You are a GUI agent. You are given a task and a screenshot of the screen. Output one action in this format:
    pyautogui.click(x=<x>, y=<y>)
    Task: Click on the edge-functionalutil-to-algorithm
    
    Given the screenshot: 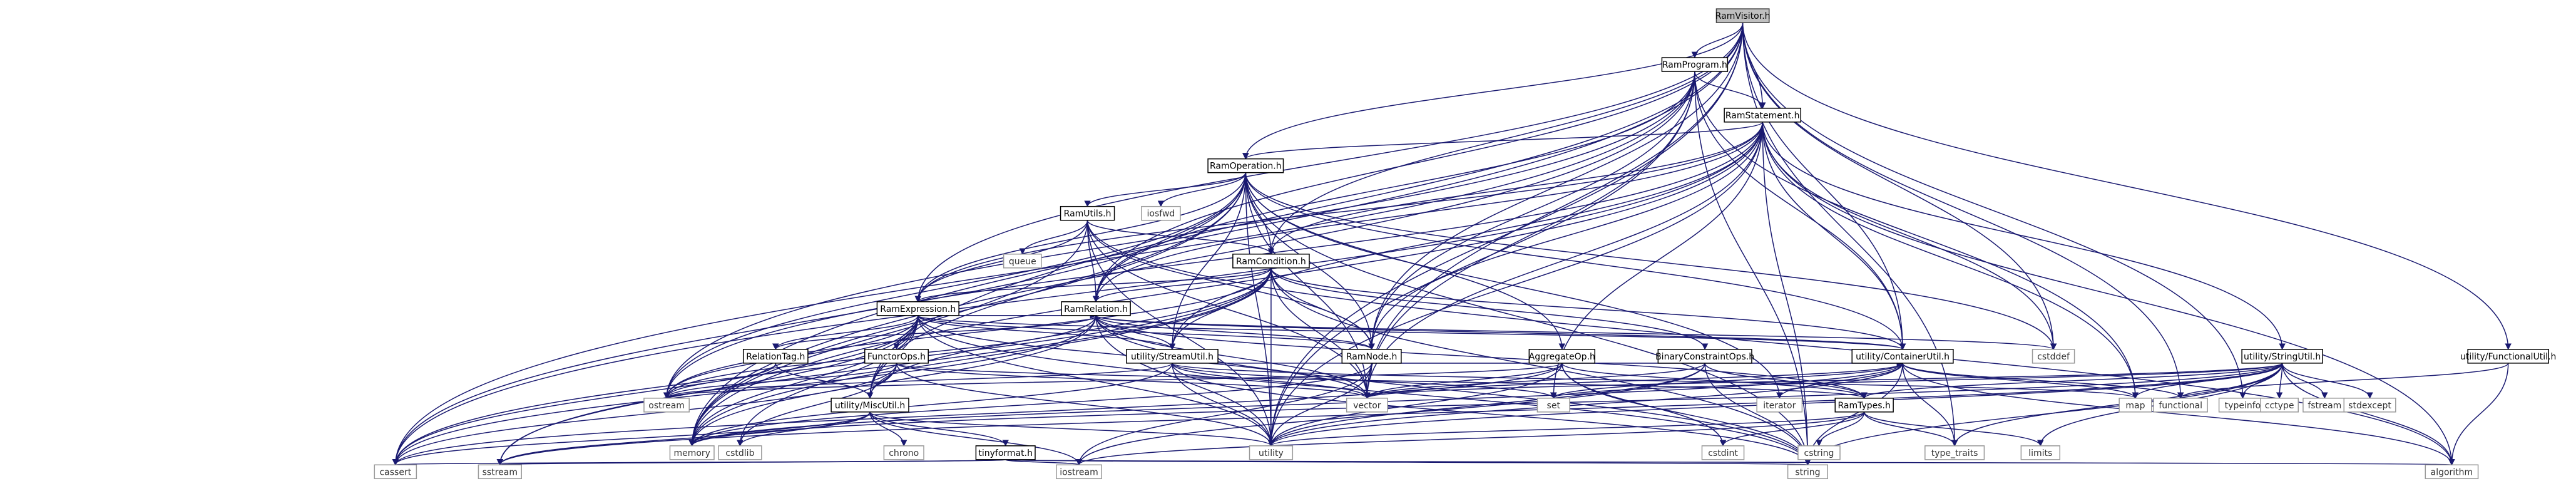 What is the action you would take?
    pyautogui.click(x=2478, y=415)
    